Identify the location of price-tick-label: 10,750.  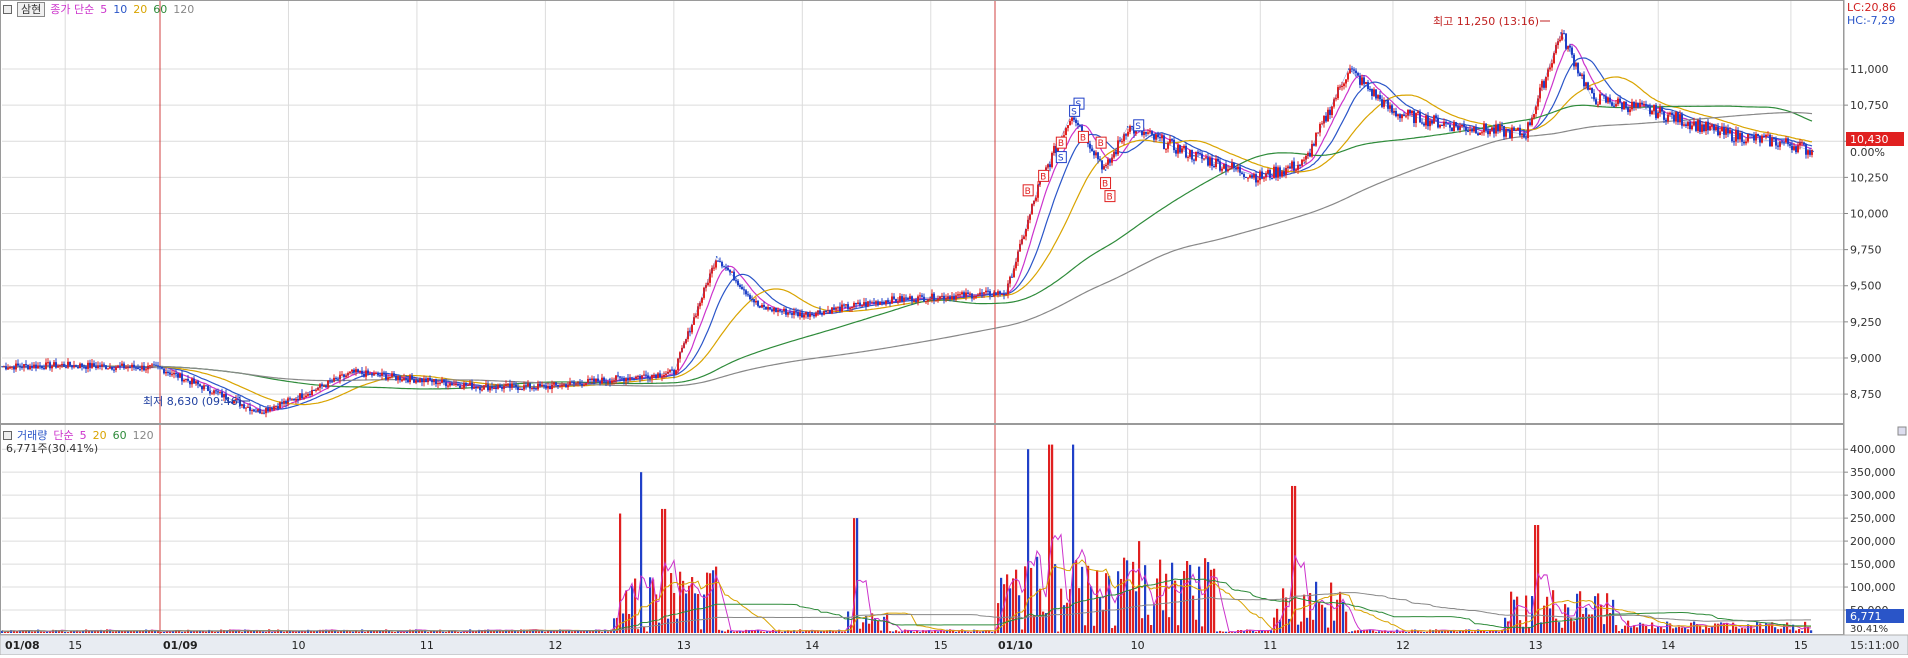
(1869, 105).